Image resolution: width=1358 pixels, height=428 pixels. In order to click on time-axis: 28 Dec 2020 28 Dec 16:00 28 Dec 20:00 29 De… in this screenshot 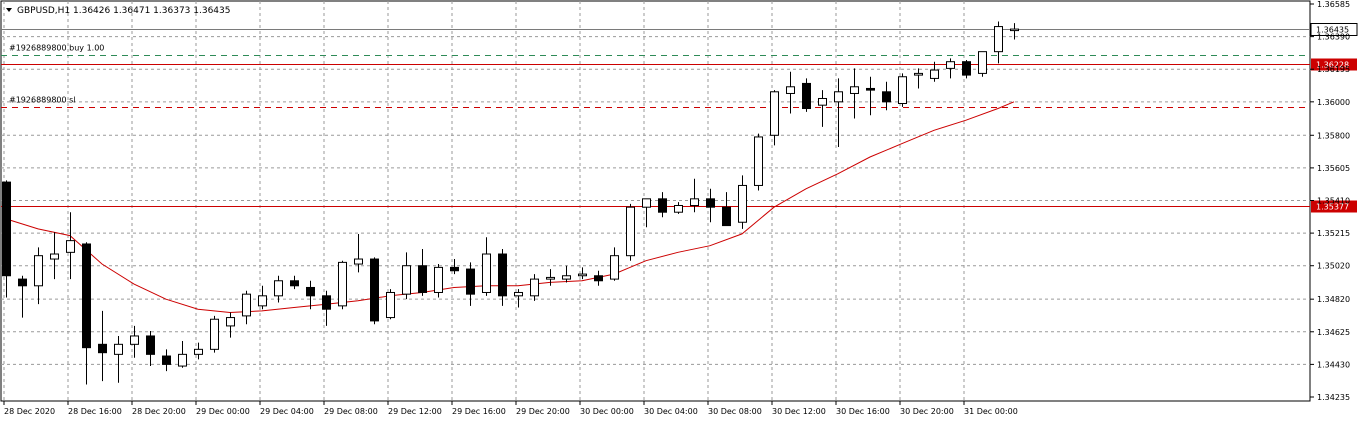, I will do `click(510, 408)`.